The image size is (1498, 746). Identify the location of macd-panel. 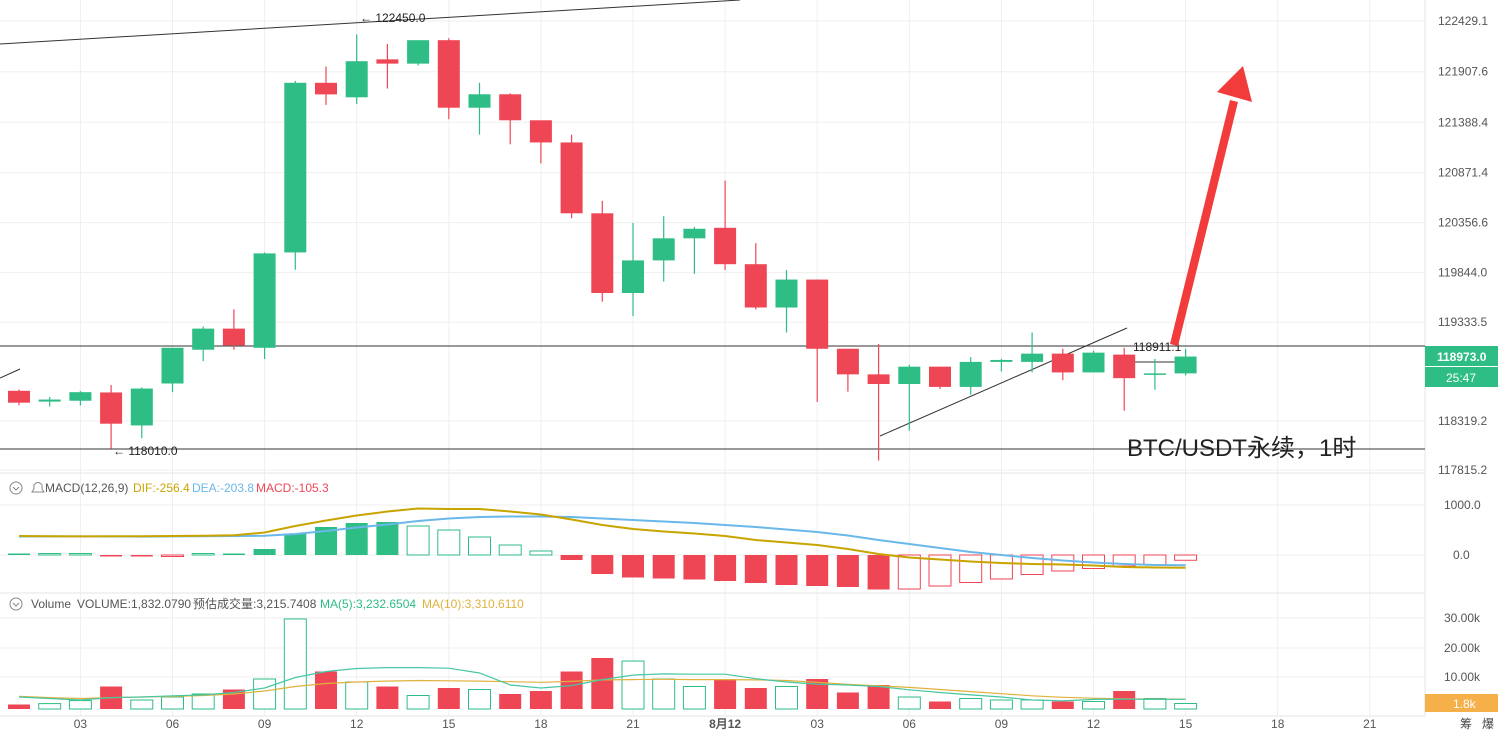
(603, 548).